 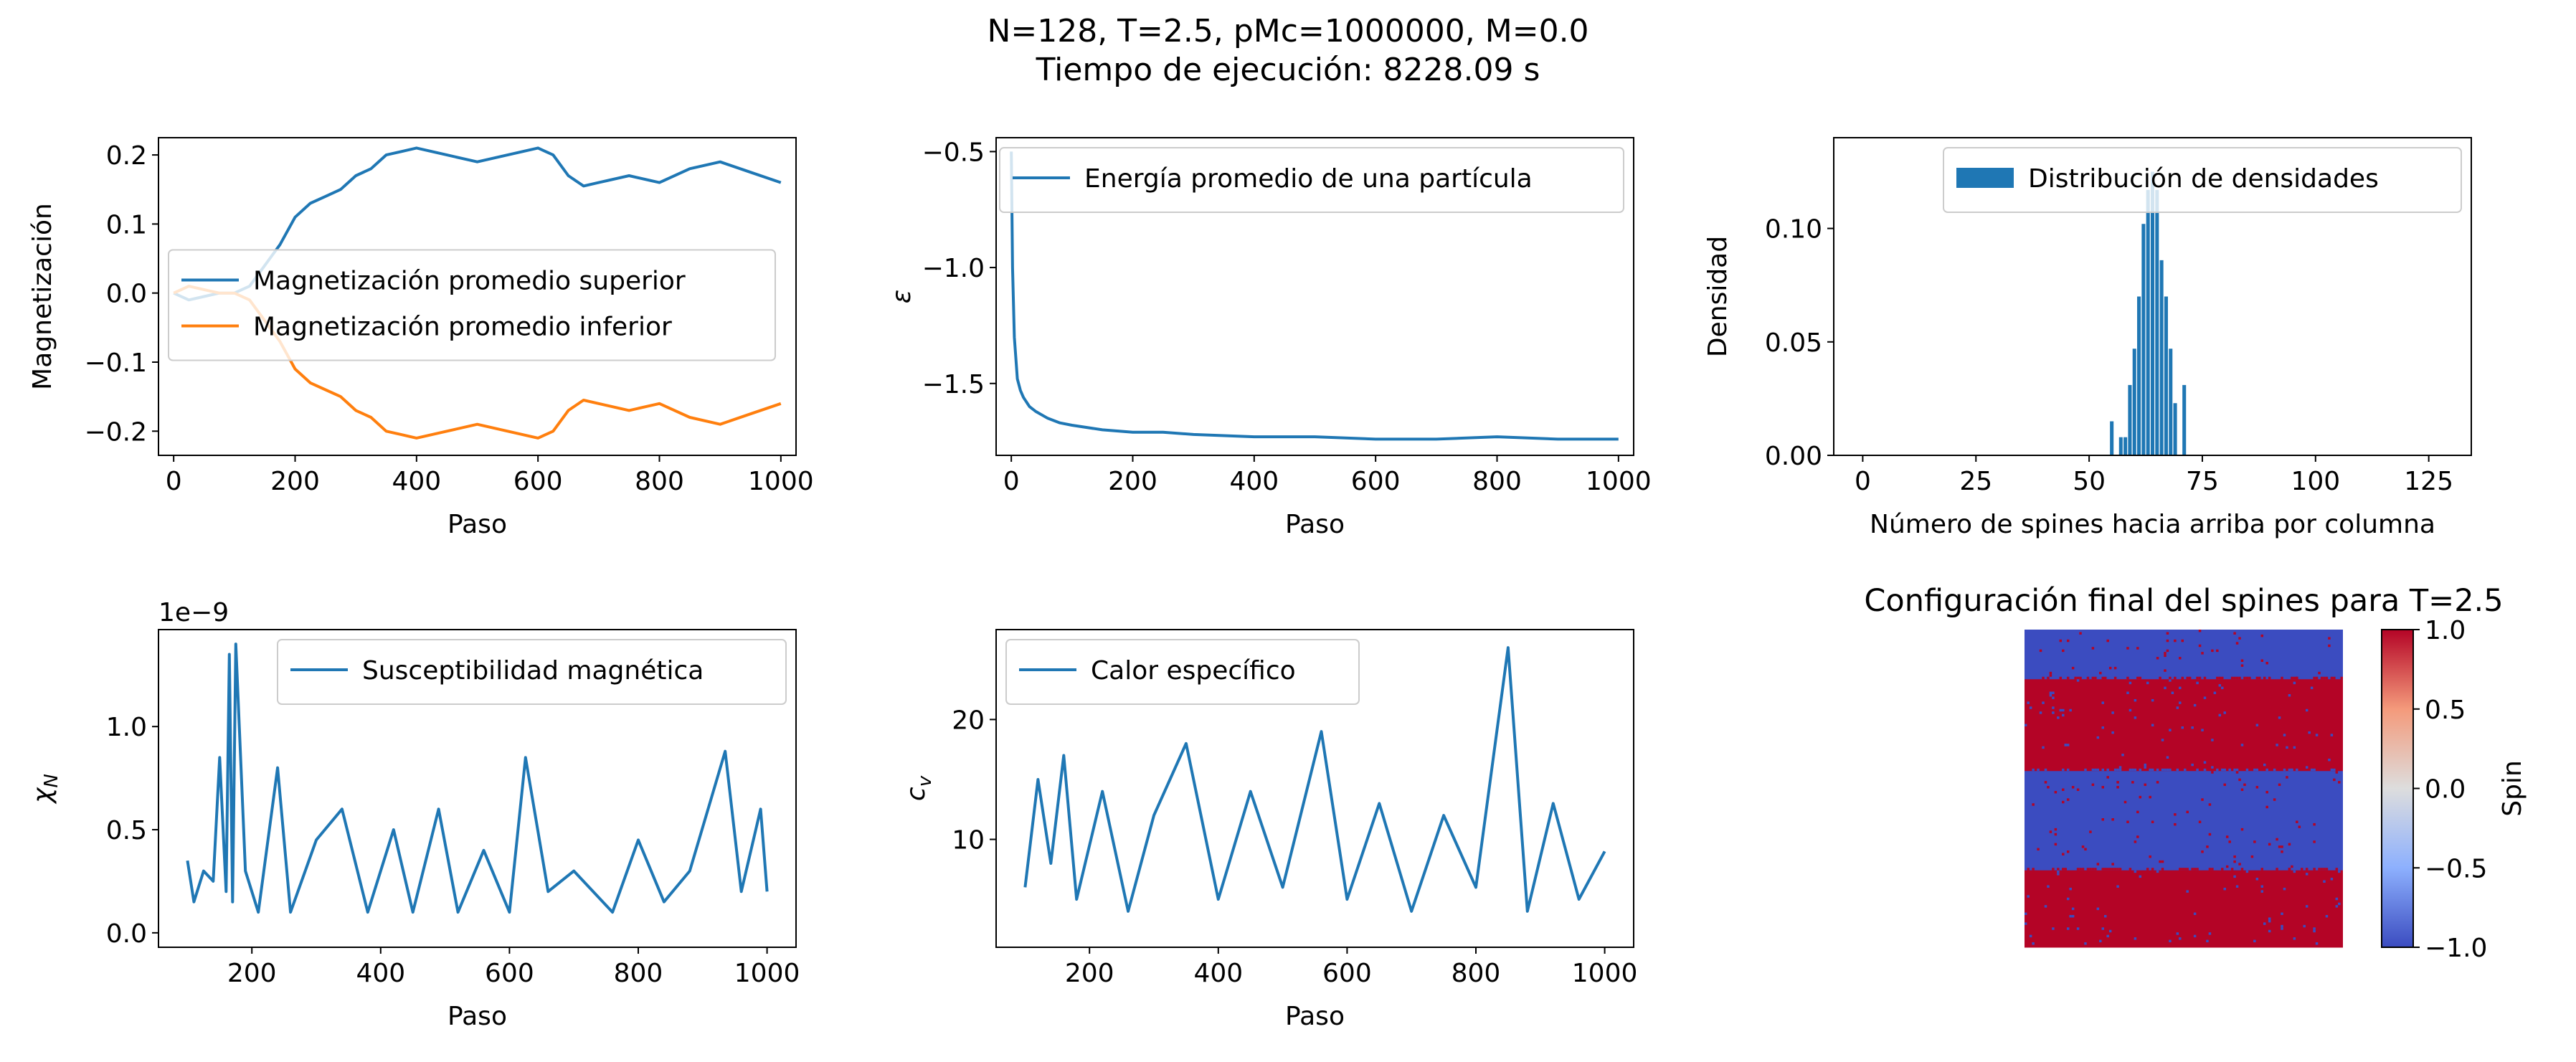 I want to click on legend: Energía promedio de una partícula, so click(x=1311, y=180).